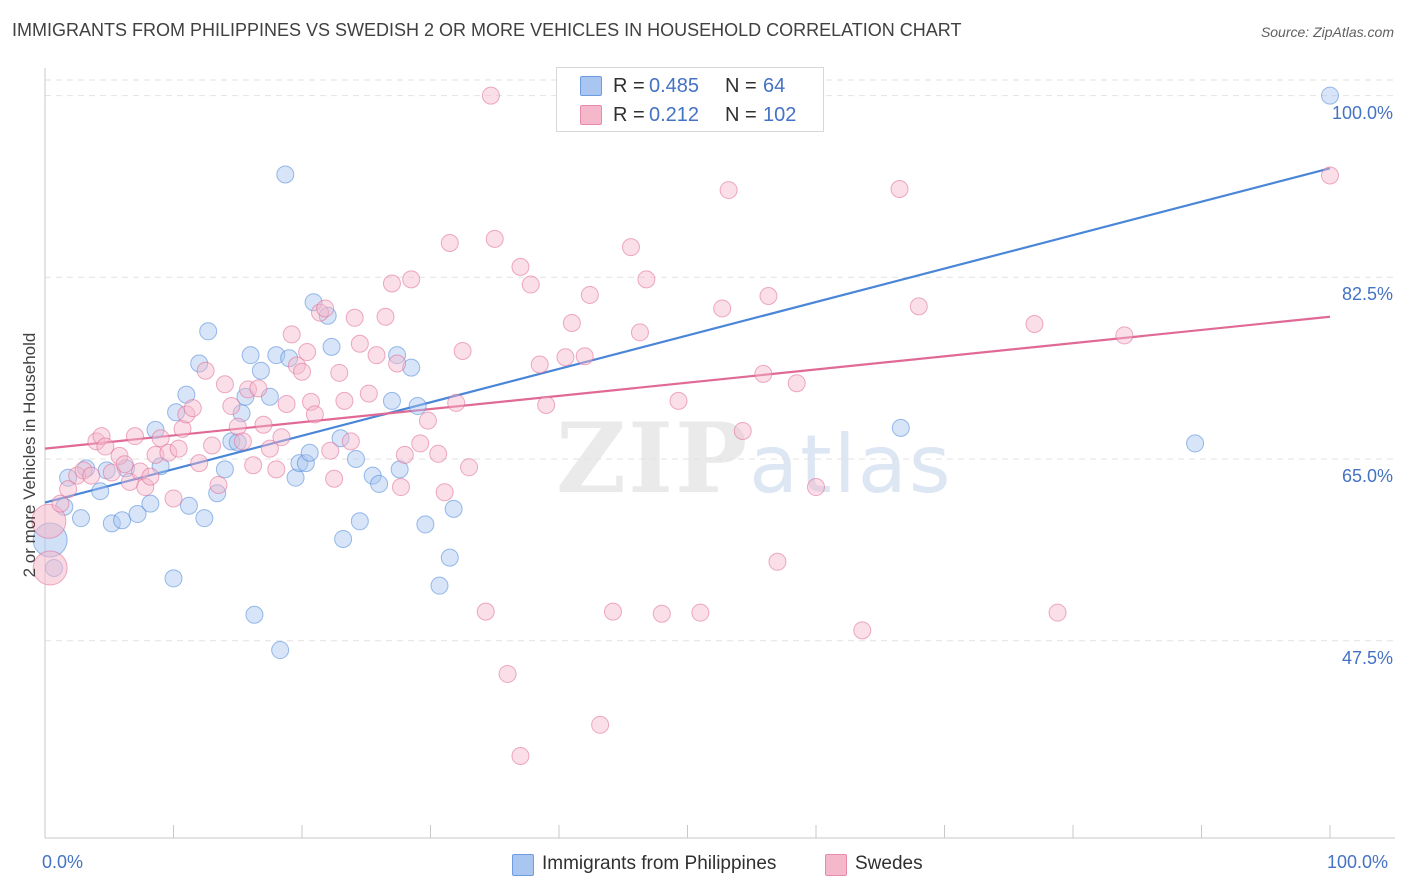  Describe the element at coordinates (1327, 32) in the screenshot. I see `source-label: Source: ZipAtlas.com` at that location.